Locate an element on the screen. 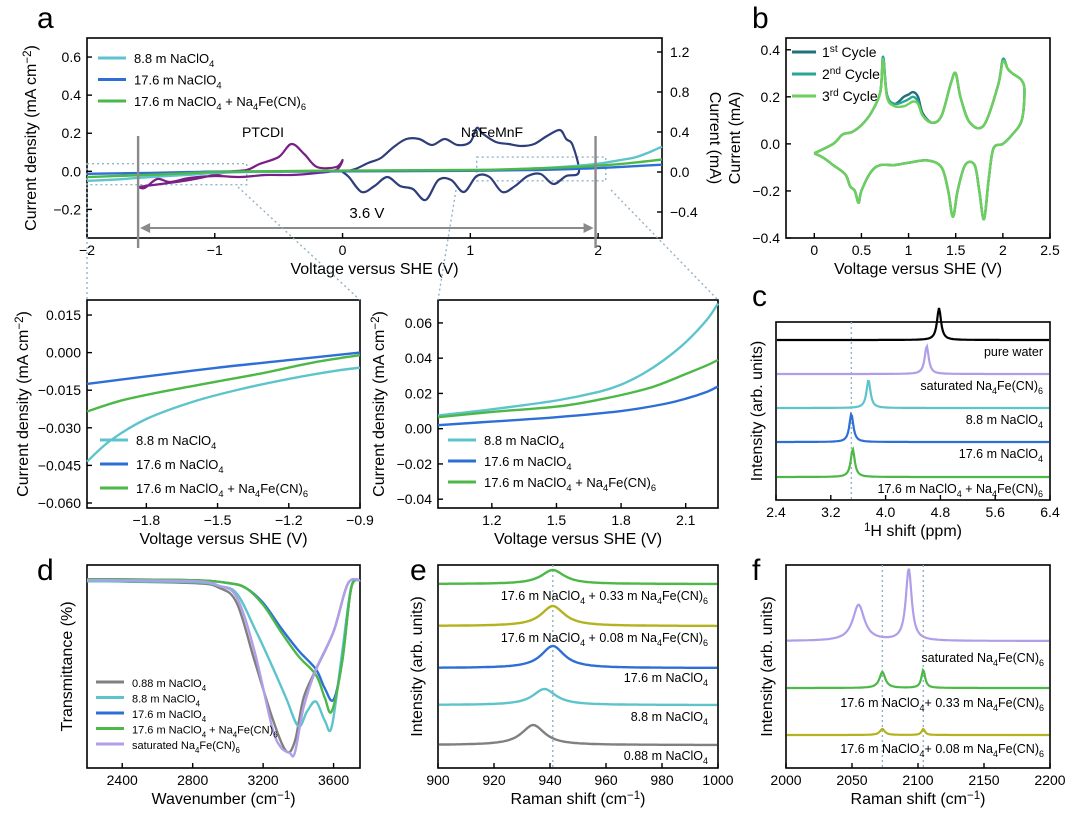 The height and width of the screenshot is (821, 1080). y-tick-label: 0.02 is located at coordinates (418, 393).